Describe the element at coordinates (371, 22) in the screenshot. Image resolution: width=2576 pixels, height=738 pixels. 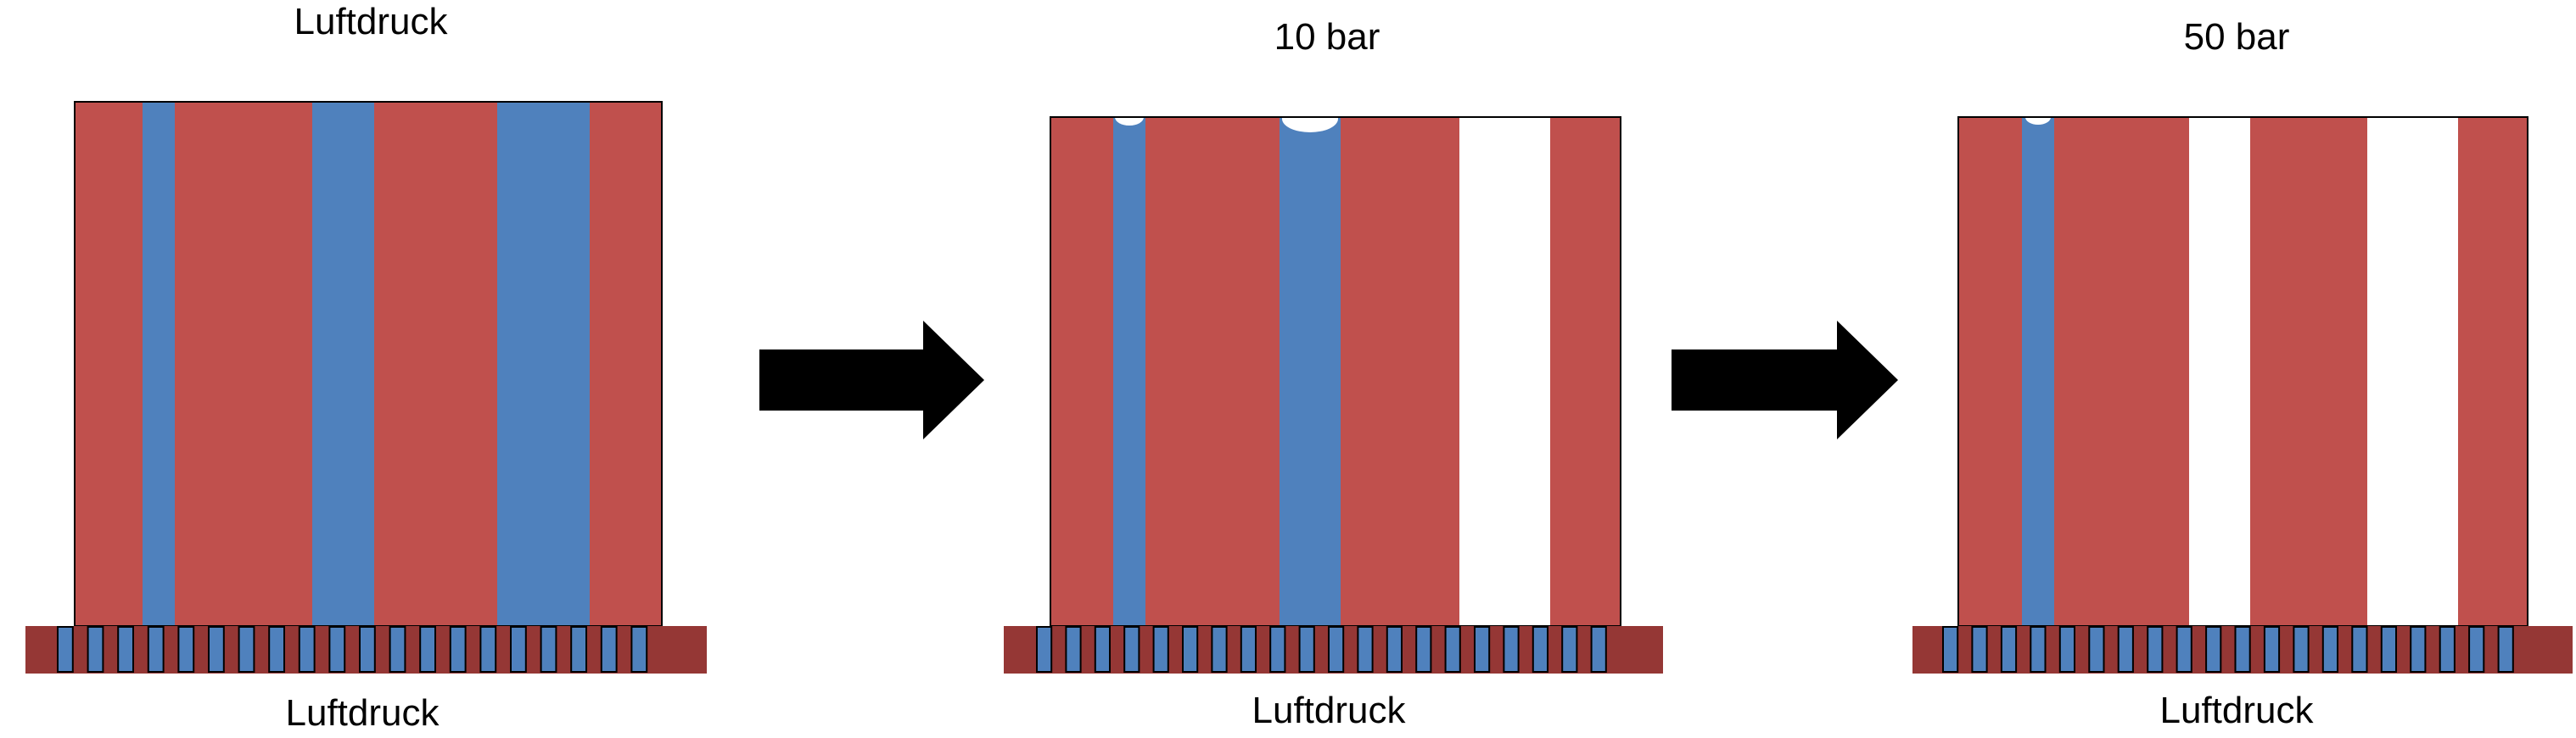
I see `panel-1-top-label: Luftdruck` at that location.